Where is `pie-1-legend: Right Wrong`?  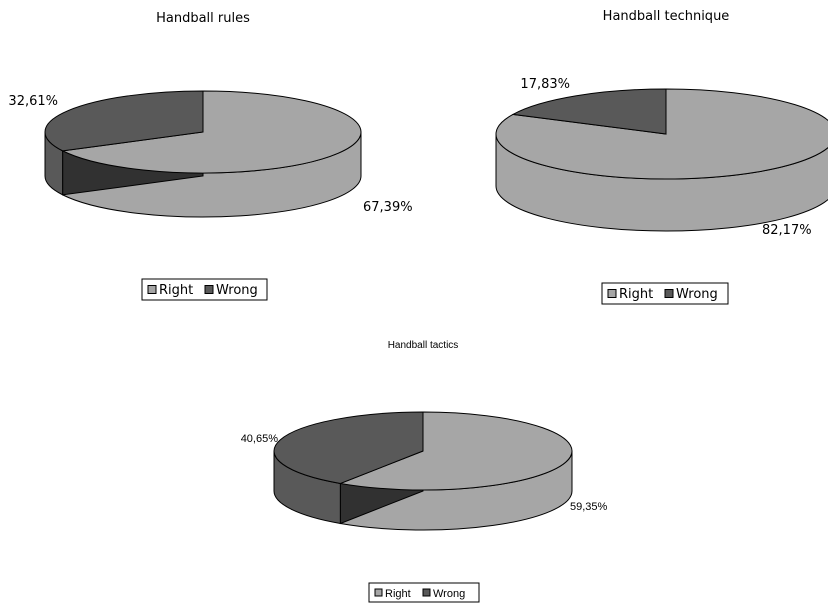 pie-1-legend: Right Wrong is located at coordinates (204, 289).